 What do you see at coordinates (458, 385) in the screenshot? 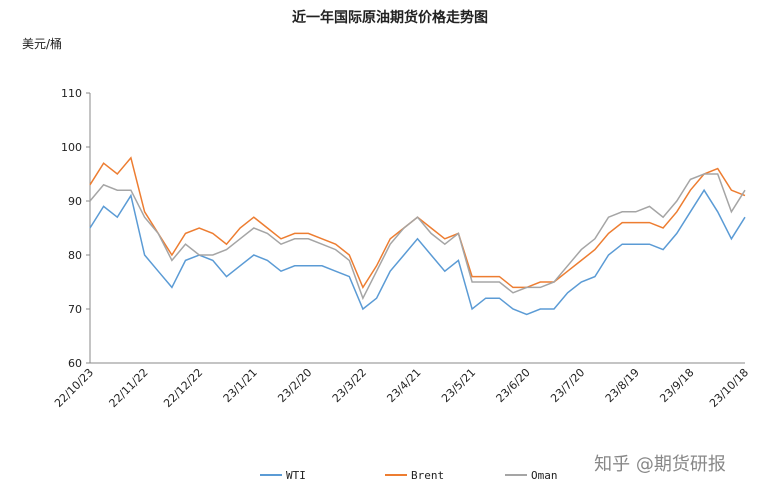
I see `x-tick-label: 23/5/21` at bounding box center [458, 385].